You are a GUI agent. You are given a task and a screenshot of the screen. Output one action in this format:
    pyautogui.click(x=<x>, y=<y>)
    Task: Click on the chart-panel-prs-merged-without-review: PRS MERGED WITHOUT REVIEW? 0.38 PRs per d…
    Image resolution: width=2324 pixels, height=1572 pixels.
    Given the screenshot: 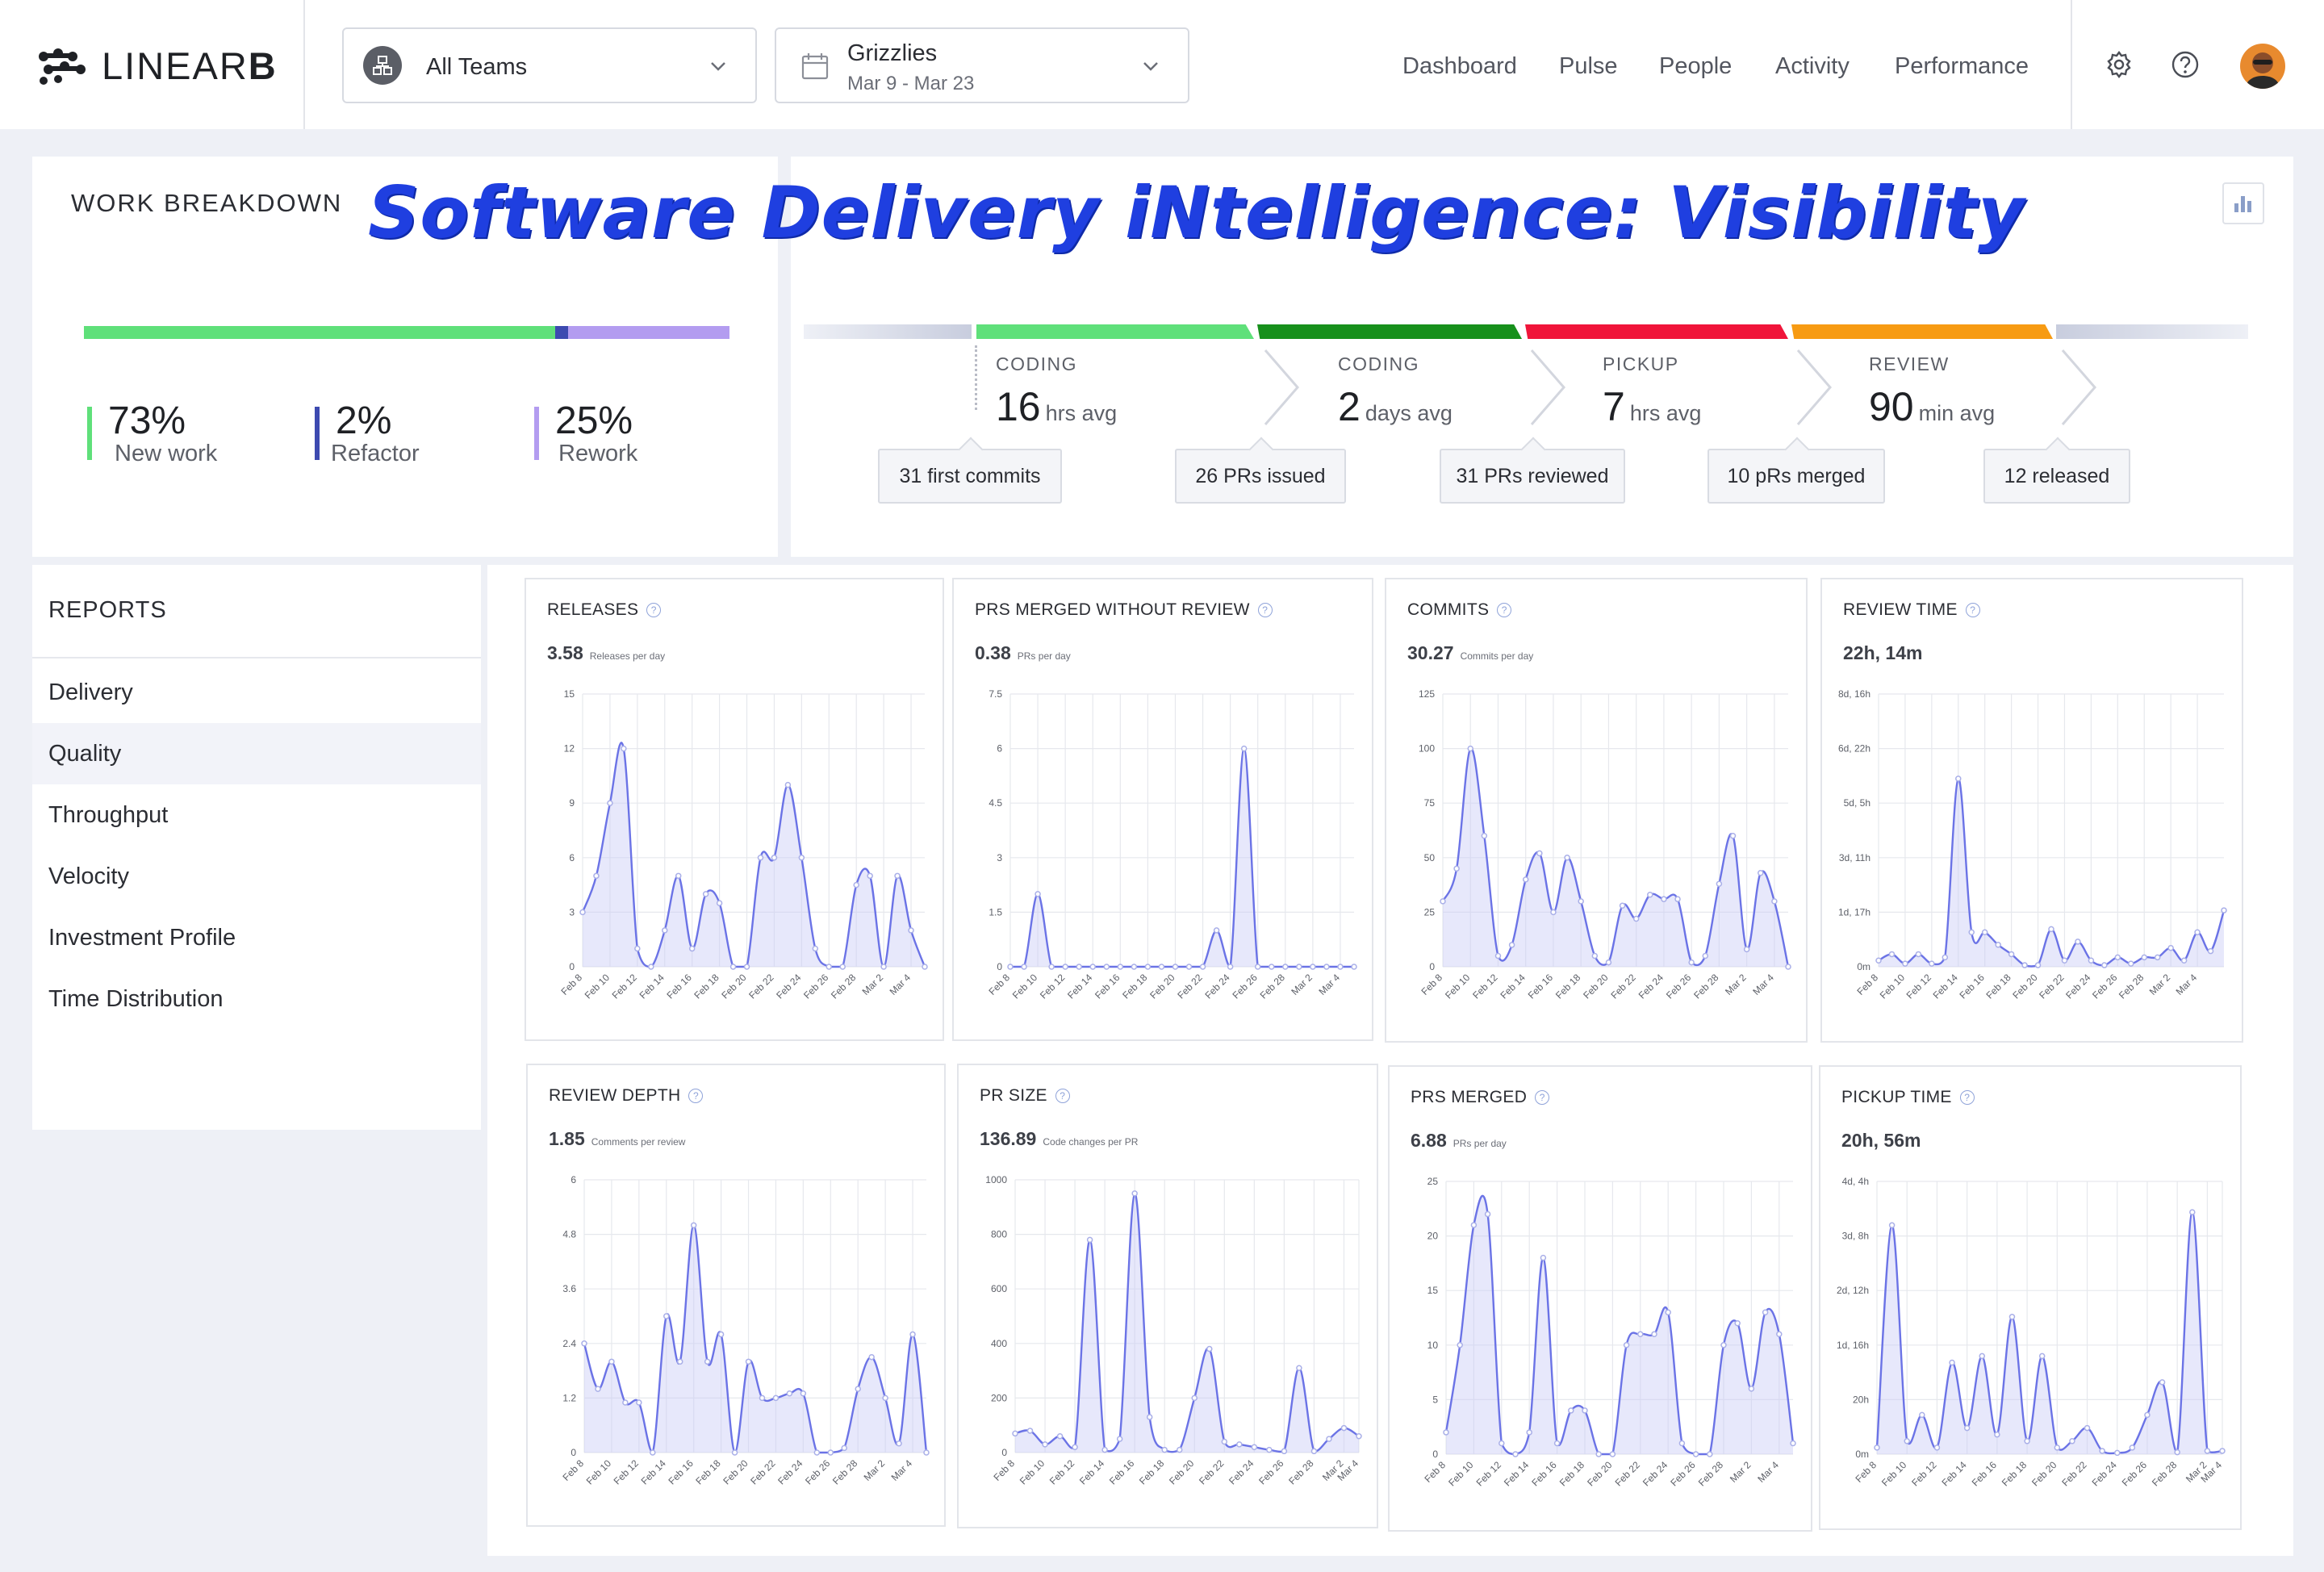 What is the action you would take?
    pyautogui.click(x=1163, y=810)
    